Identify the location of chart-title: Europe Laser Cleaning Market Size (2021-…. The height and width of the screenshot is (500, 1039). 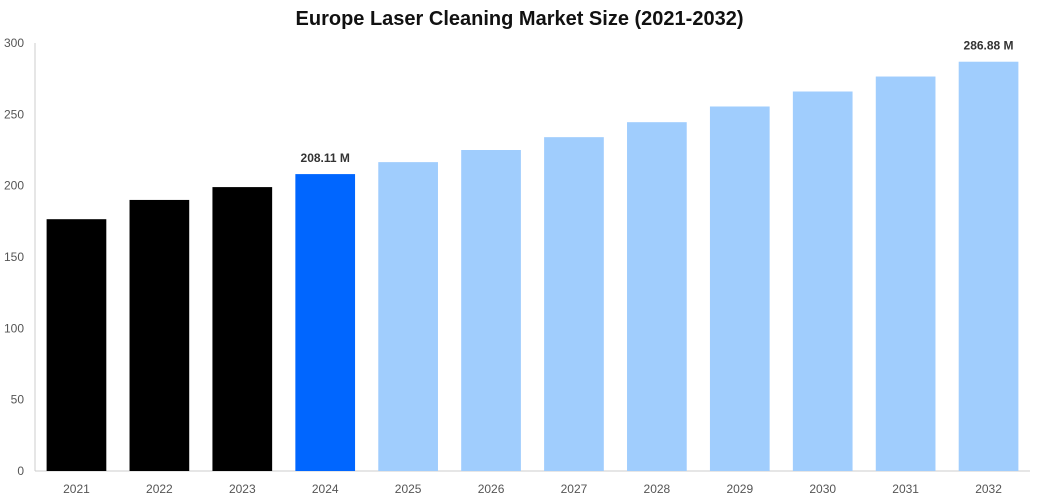
(519, 19).